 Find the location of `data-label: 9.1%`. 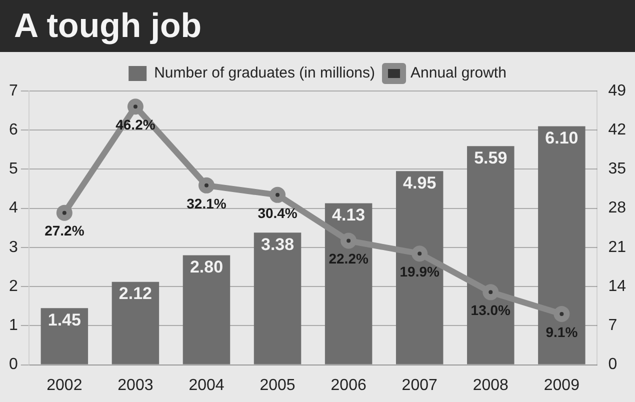

data-label: 9.1% is located at coordinates (562, 332).